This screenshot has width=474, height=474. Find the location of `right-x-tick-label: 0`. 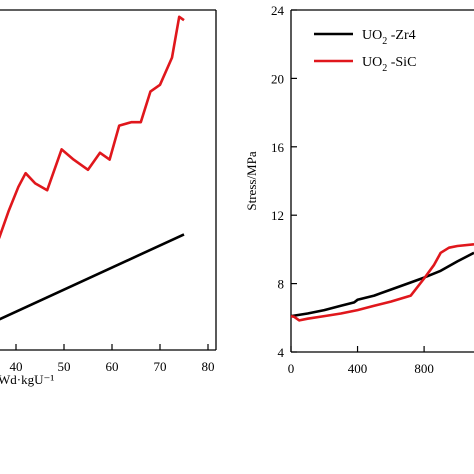

right-x-tick-label: 0 is located at coordinates (291, 368).